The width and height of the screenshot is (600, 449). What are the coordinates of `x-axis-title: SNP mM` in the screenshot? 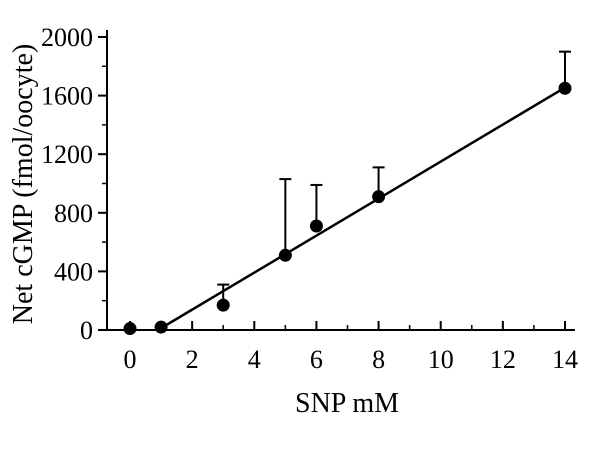 It's located at (347, 403).